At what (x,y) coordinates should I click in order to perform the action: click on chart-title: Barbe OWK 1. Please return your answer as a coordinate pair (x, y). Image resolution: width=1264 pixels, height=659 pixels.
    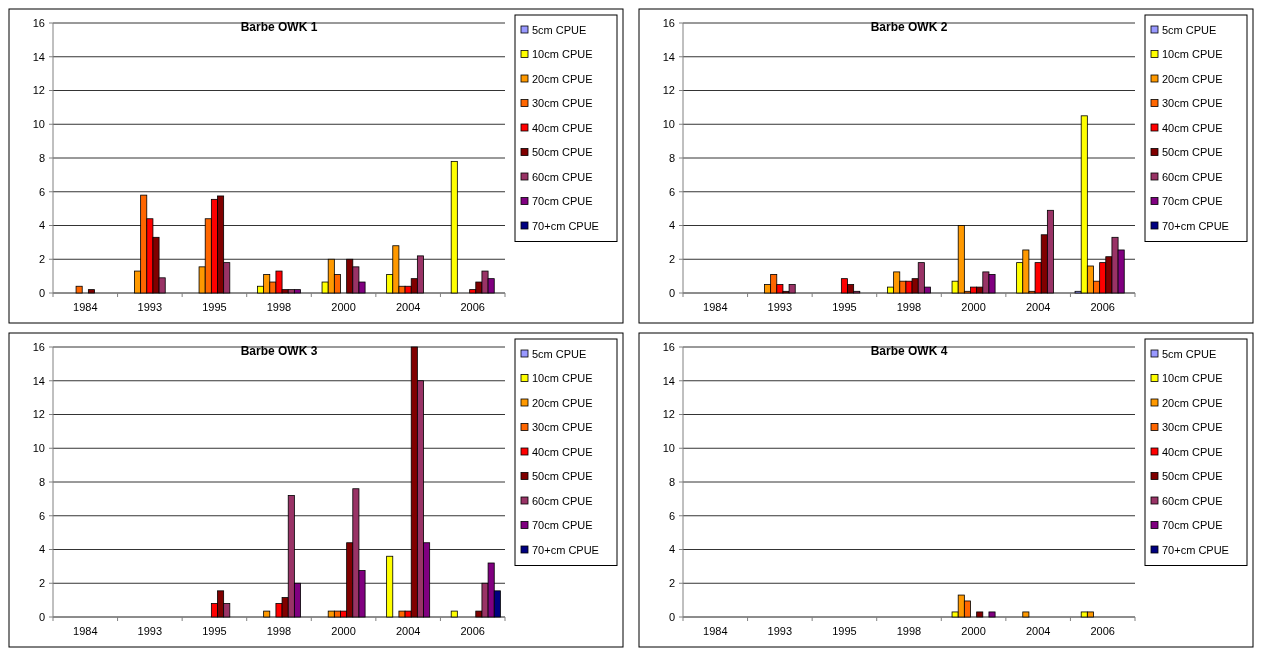
    Looking at the image, I should click on (279, 27).